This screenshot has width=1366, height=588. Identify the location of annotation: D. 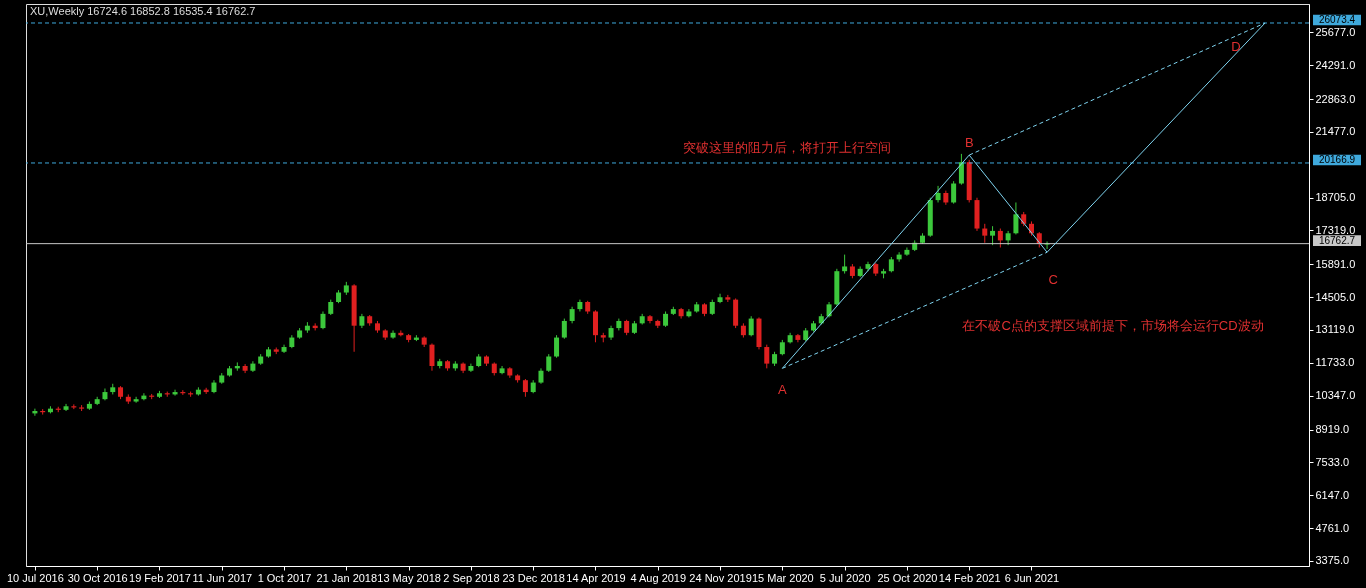
(1236, 46).